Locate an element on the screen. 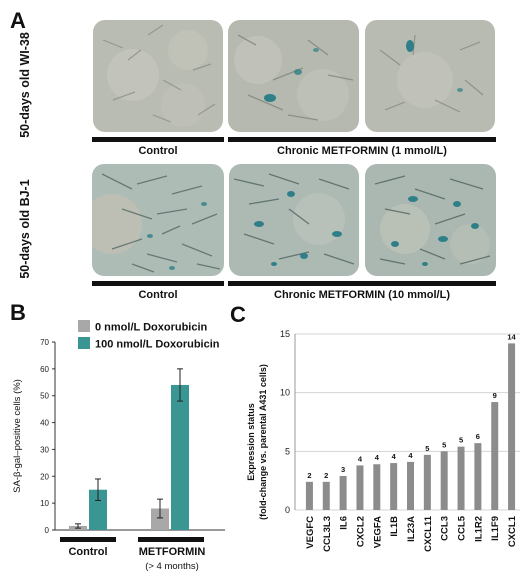 This screenshot has width=528, height=581. category-label-CXCL11: CXCL11 is located at coordinates (428, 533).